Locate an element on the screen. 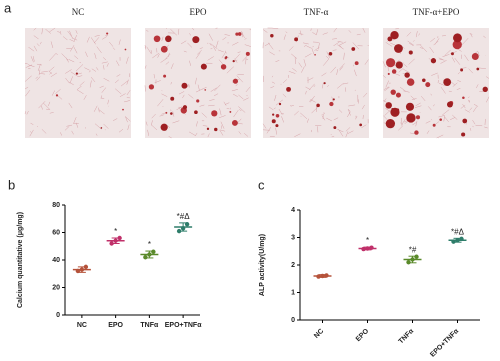 The image size is (500, 361). x-tick-label: NC is located at coordinates (319, 334).